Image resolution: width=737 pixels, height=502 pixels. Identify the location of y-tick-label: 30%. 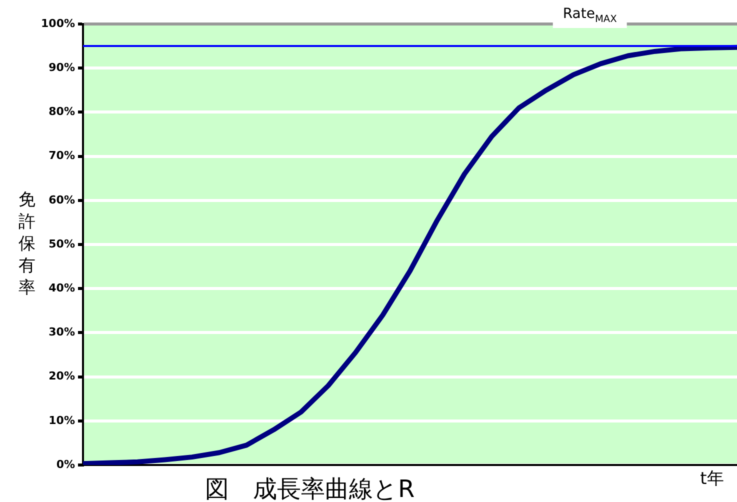
(61, 332).